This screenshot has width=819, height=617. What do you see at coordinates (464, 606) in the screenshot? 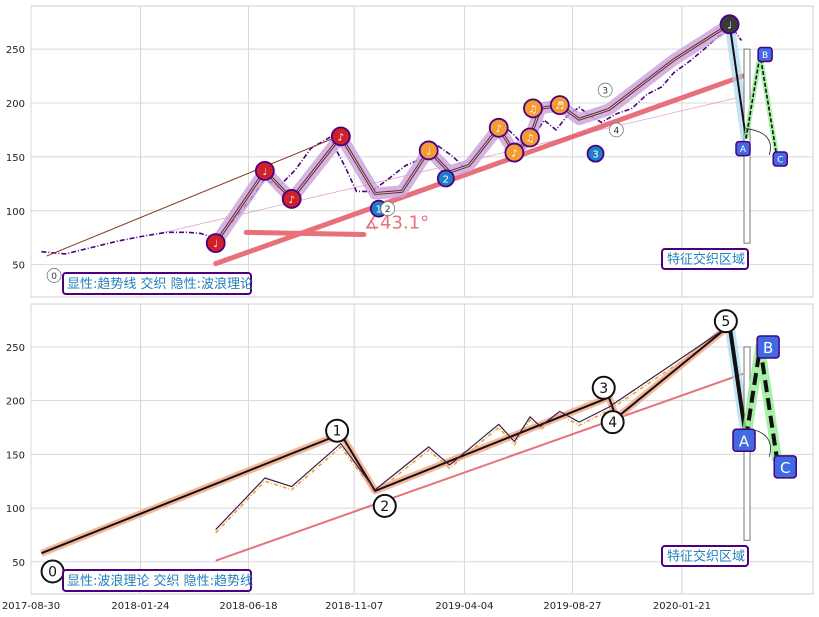
I see `x-tick-label: 2019-04-04` at bounding box center [464, 606].